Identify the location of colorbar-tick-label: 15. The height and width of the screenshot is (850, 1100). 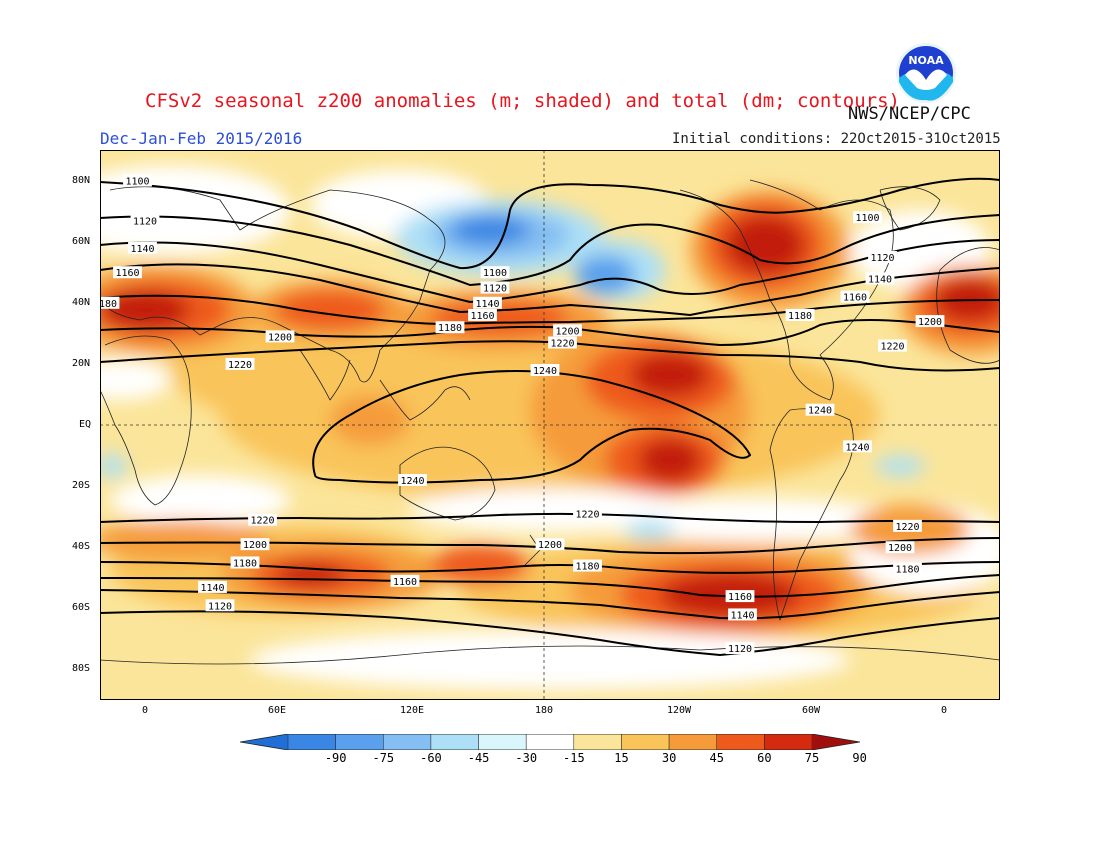
(621, 758).